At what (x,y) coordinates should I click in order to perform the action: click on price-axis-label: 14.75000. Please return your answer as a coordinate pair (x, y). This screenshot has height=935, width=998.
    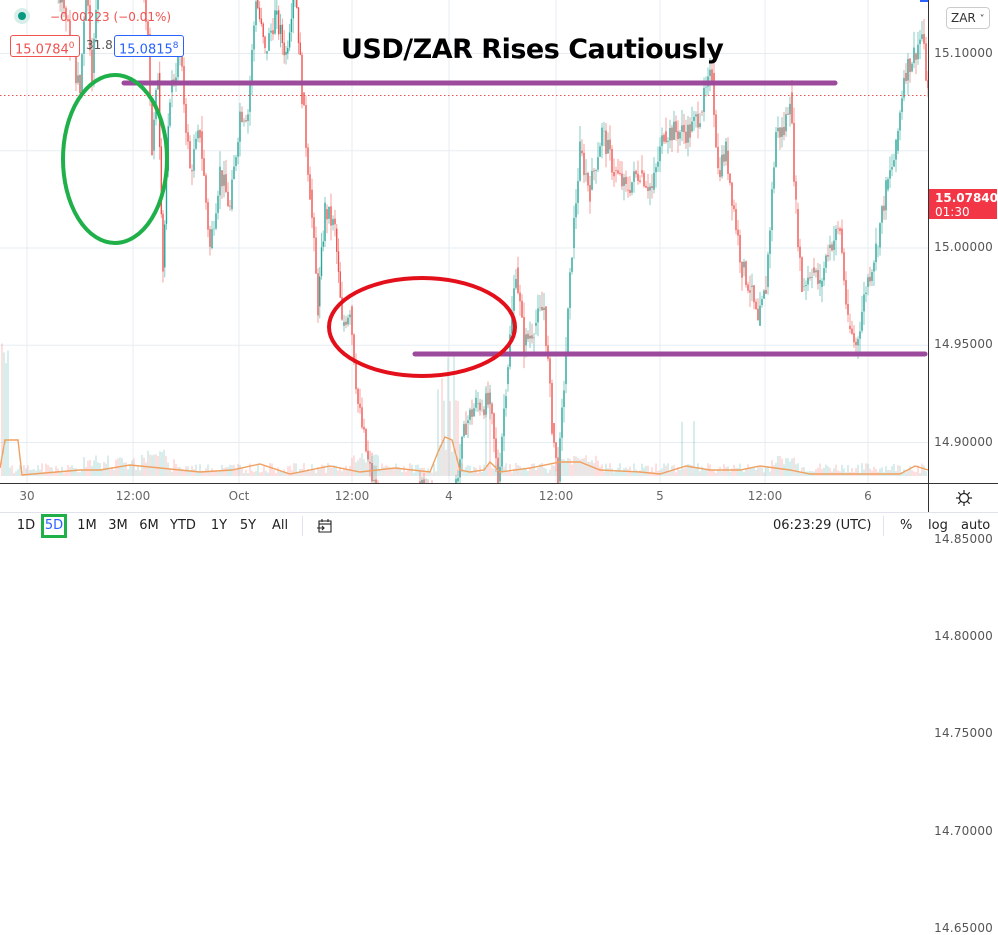
    Looking at the image, I should click on (963, 733).